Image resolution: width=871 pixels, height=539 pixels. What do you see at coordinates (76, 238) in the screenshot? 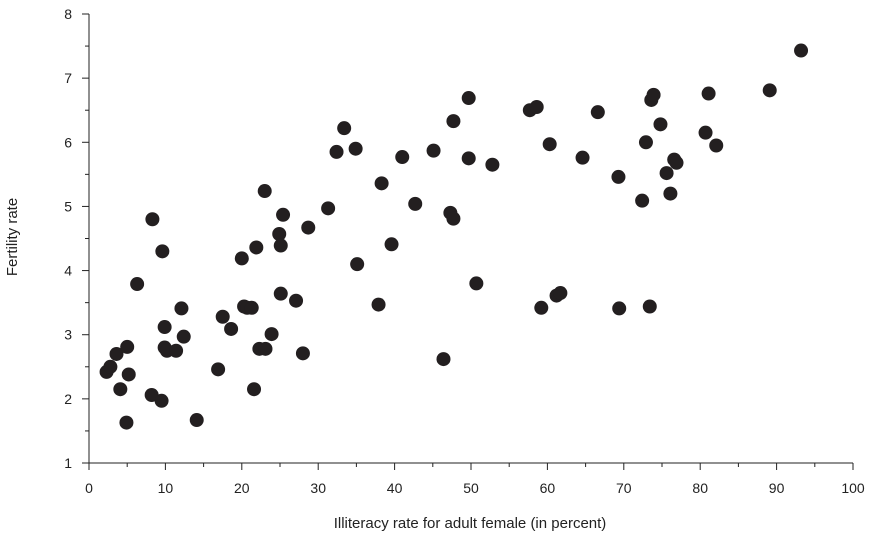
I see `y-axis-ticks: 1 2 3 4 5 6 7 8` at bounding box center [76, 238].